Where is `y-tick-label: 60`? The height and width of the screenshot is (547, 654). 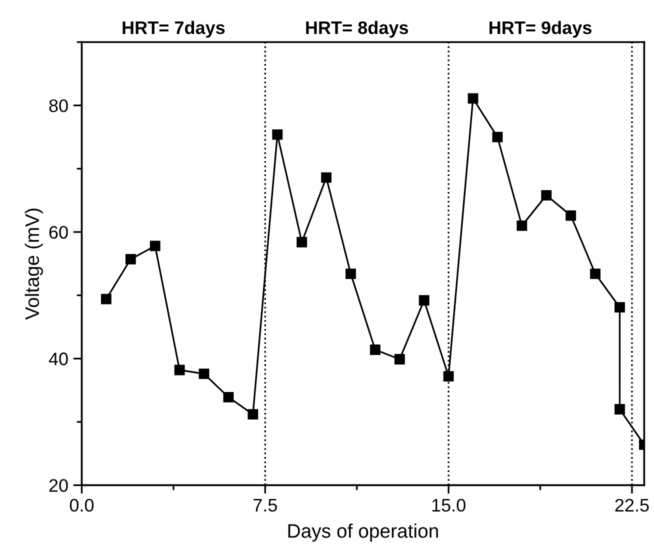 y-tick-label: 60 is located at coordinates (58, 232).